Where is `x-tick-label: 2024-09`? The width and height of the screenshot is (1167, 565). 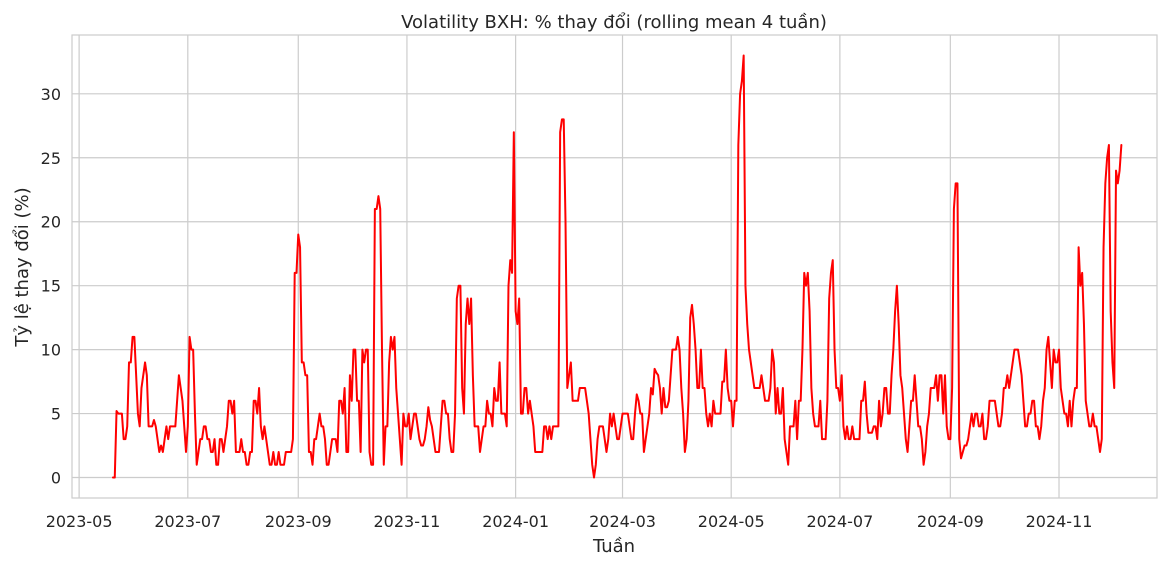 x-tick-label: 2024-09 is located at coordinates (950, 521).